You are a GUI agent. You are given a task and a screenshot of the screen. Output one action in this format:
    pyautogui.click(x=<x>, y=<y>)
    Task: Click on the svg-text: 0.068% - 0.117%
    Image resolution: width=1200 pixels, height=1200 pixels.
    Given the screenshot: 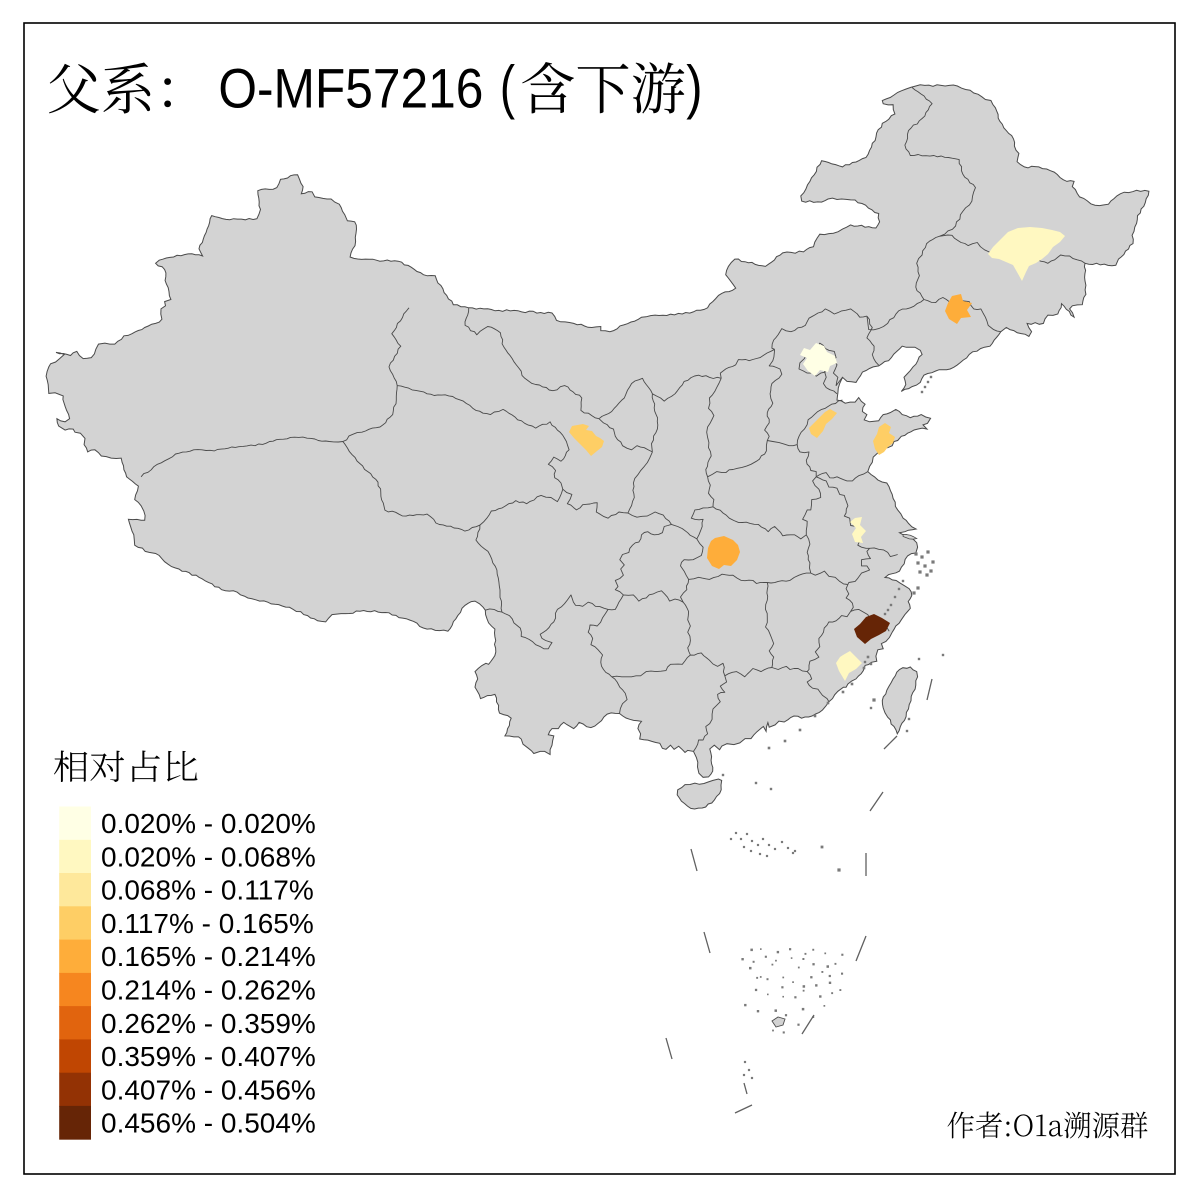 What is the action you would take?
    pyautogui.click(x=207, y=890)
    